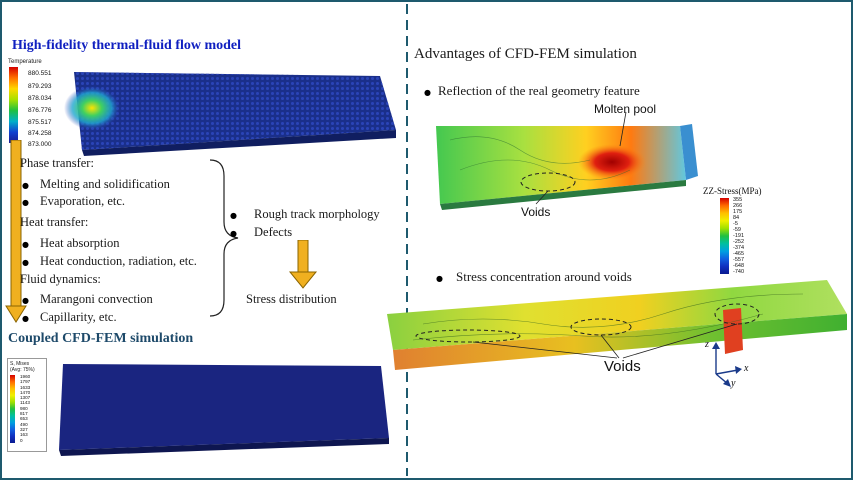  Describe the element at coordinates (622, 366) in the screenshot. I see `voids-label-bottom: Voids` at that location.